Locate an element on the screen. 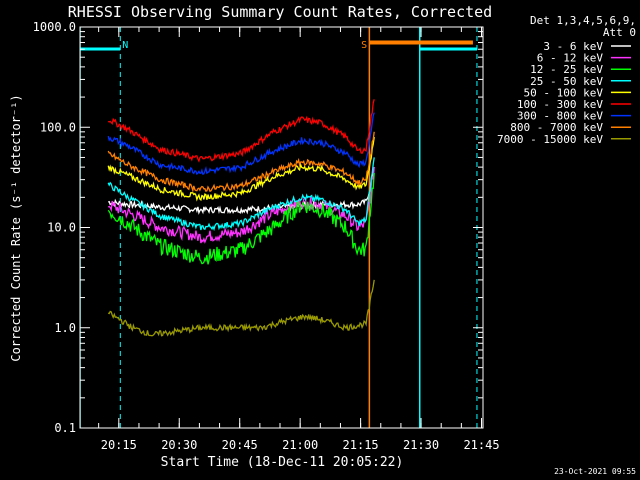 The height and width of the screenshot is (480, 640). y-tick-label-3: 100.0 is located at coordinates (58, 127).